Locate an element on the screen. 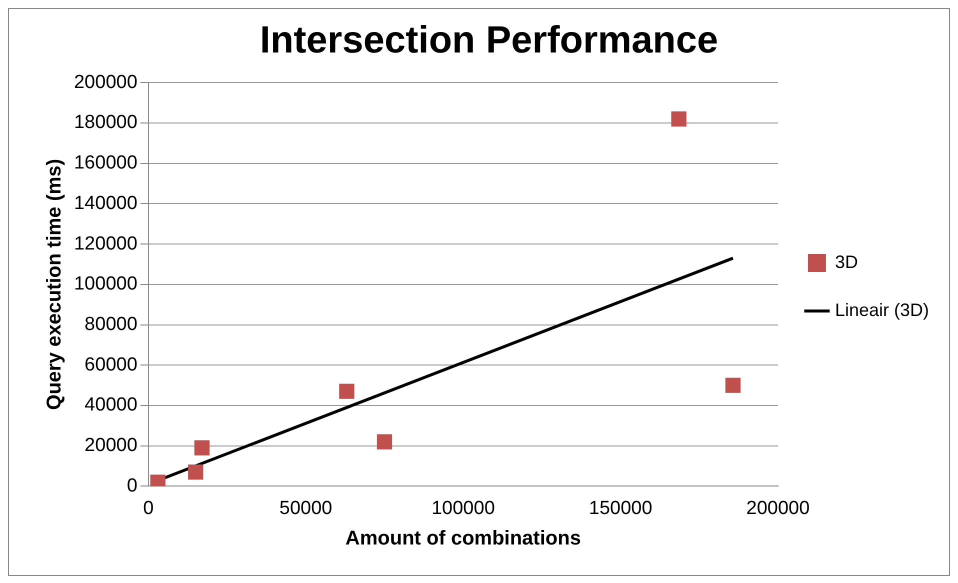 Image resolution: width=958 pixels, height=583 pixels. y-tick-label: 40000 is located at coordinates (111, 405).